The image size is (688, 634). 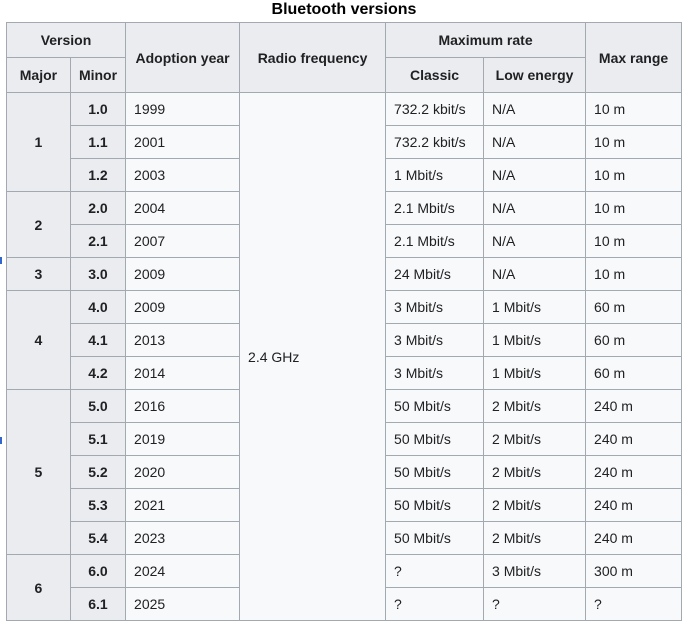 What do you see at coordinates (183, 538) in the screenshot?
I see `adoption-year-cell: 2023` at bounding box center [183, 538].